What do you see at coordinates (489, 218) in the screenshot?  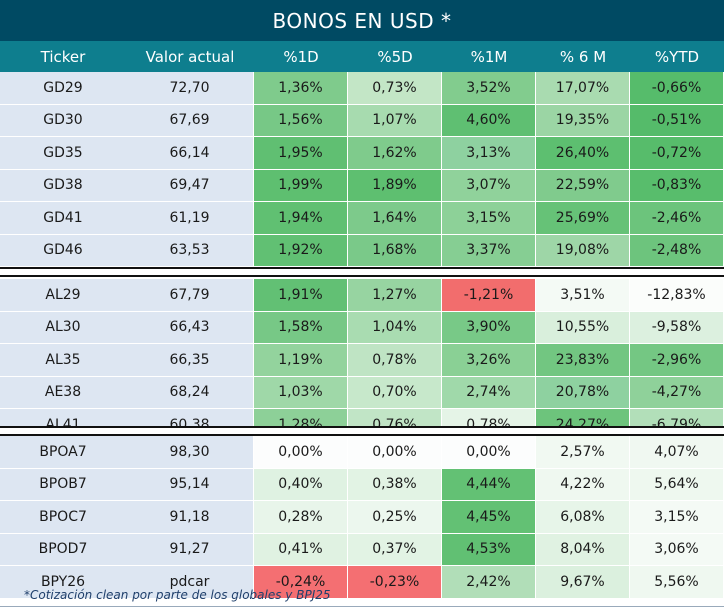 I see `cell-1m: 3,15%` at bounding box center [489, 218].